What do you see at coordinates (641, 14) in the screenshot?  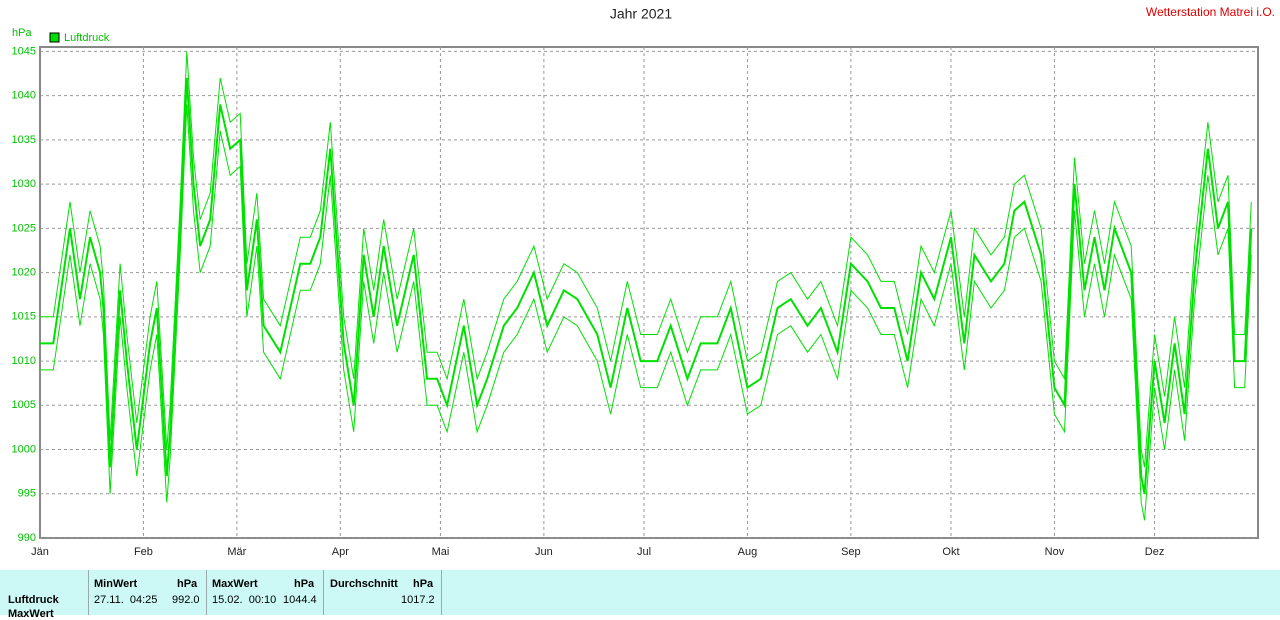 I see `chart-title: Jahr 2021` at bounding box center [641, 14].